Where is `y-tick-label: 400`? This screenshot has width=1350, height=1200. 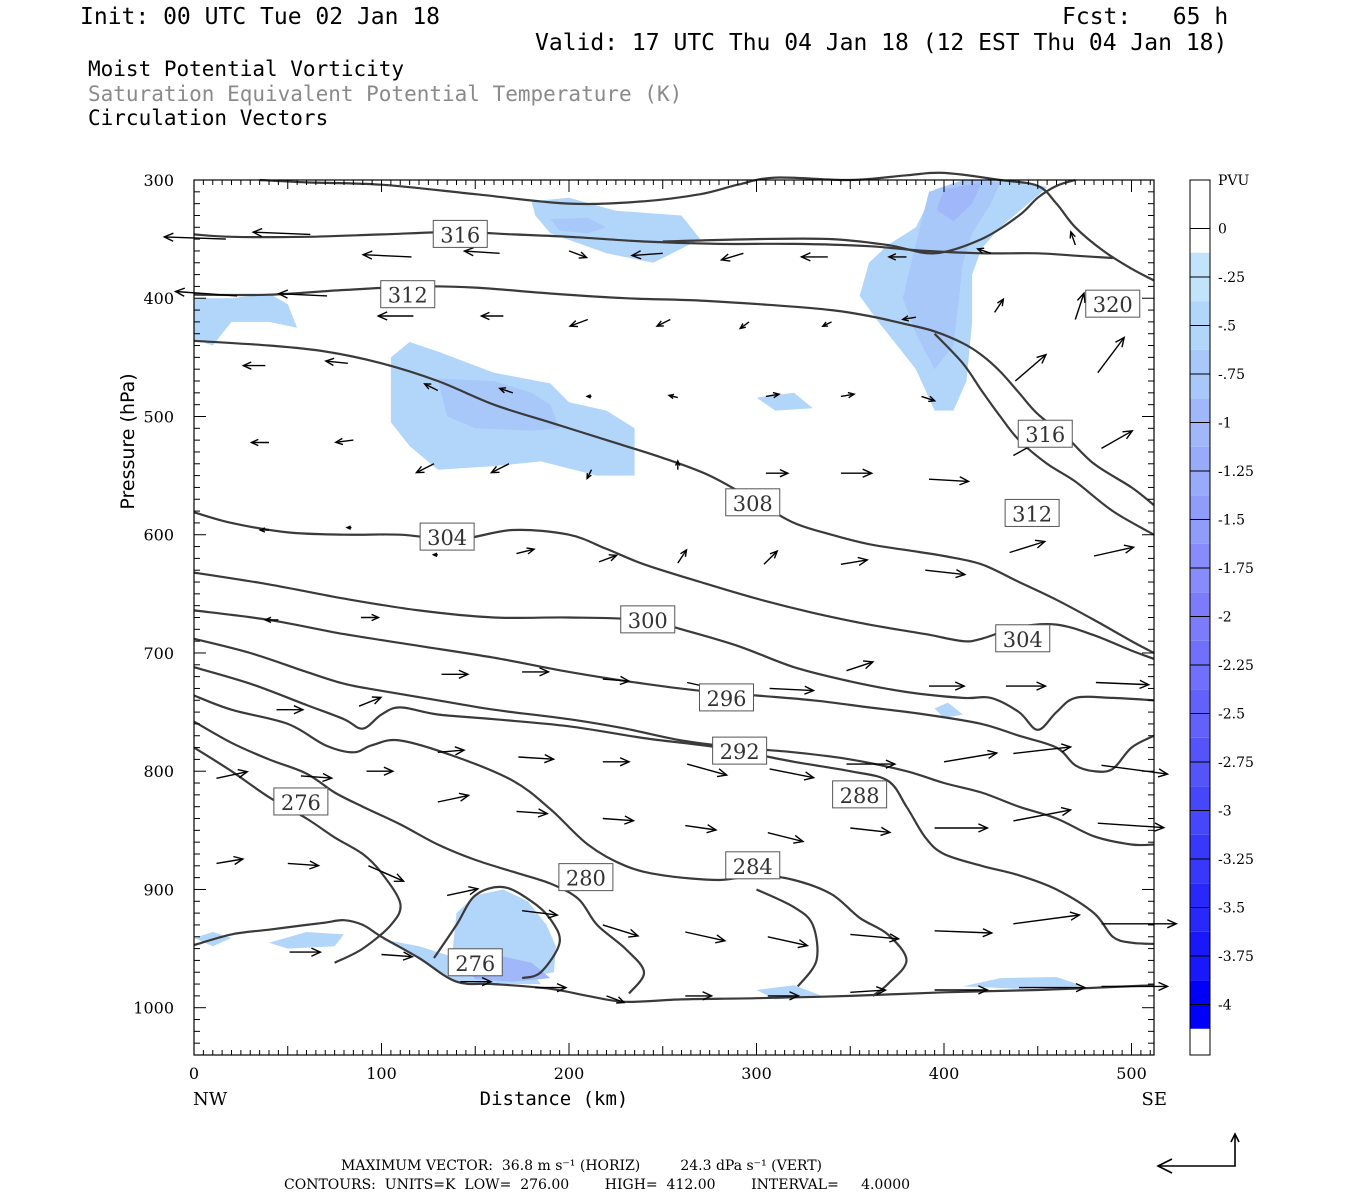
y-tick-label: 400 is located at coordinates (158, 298).